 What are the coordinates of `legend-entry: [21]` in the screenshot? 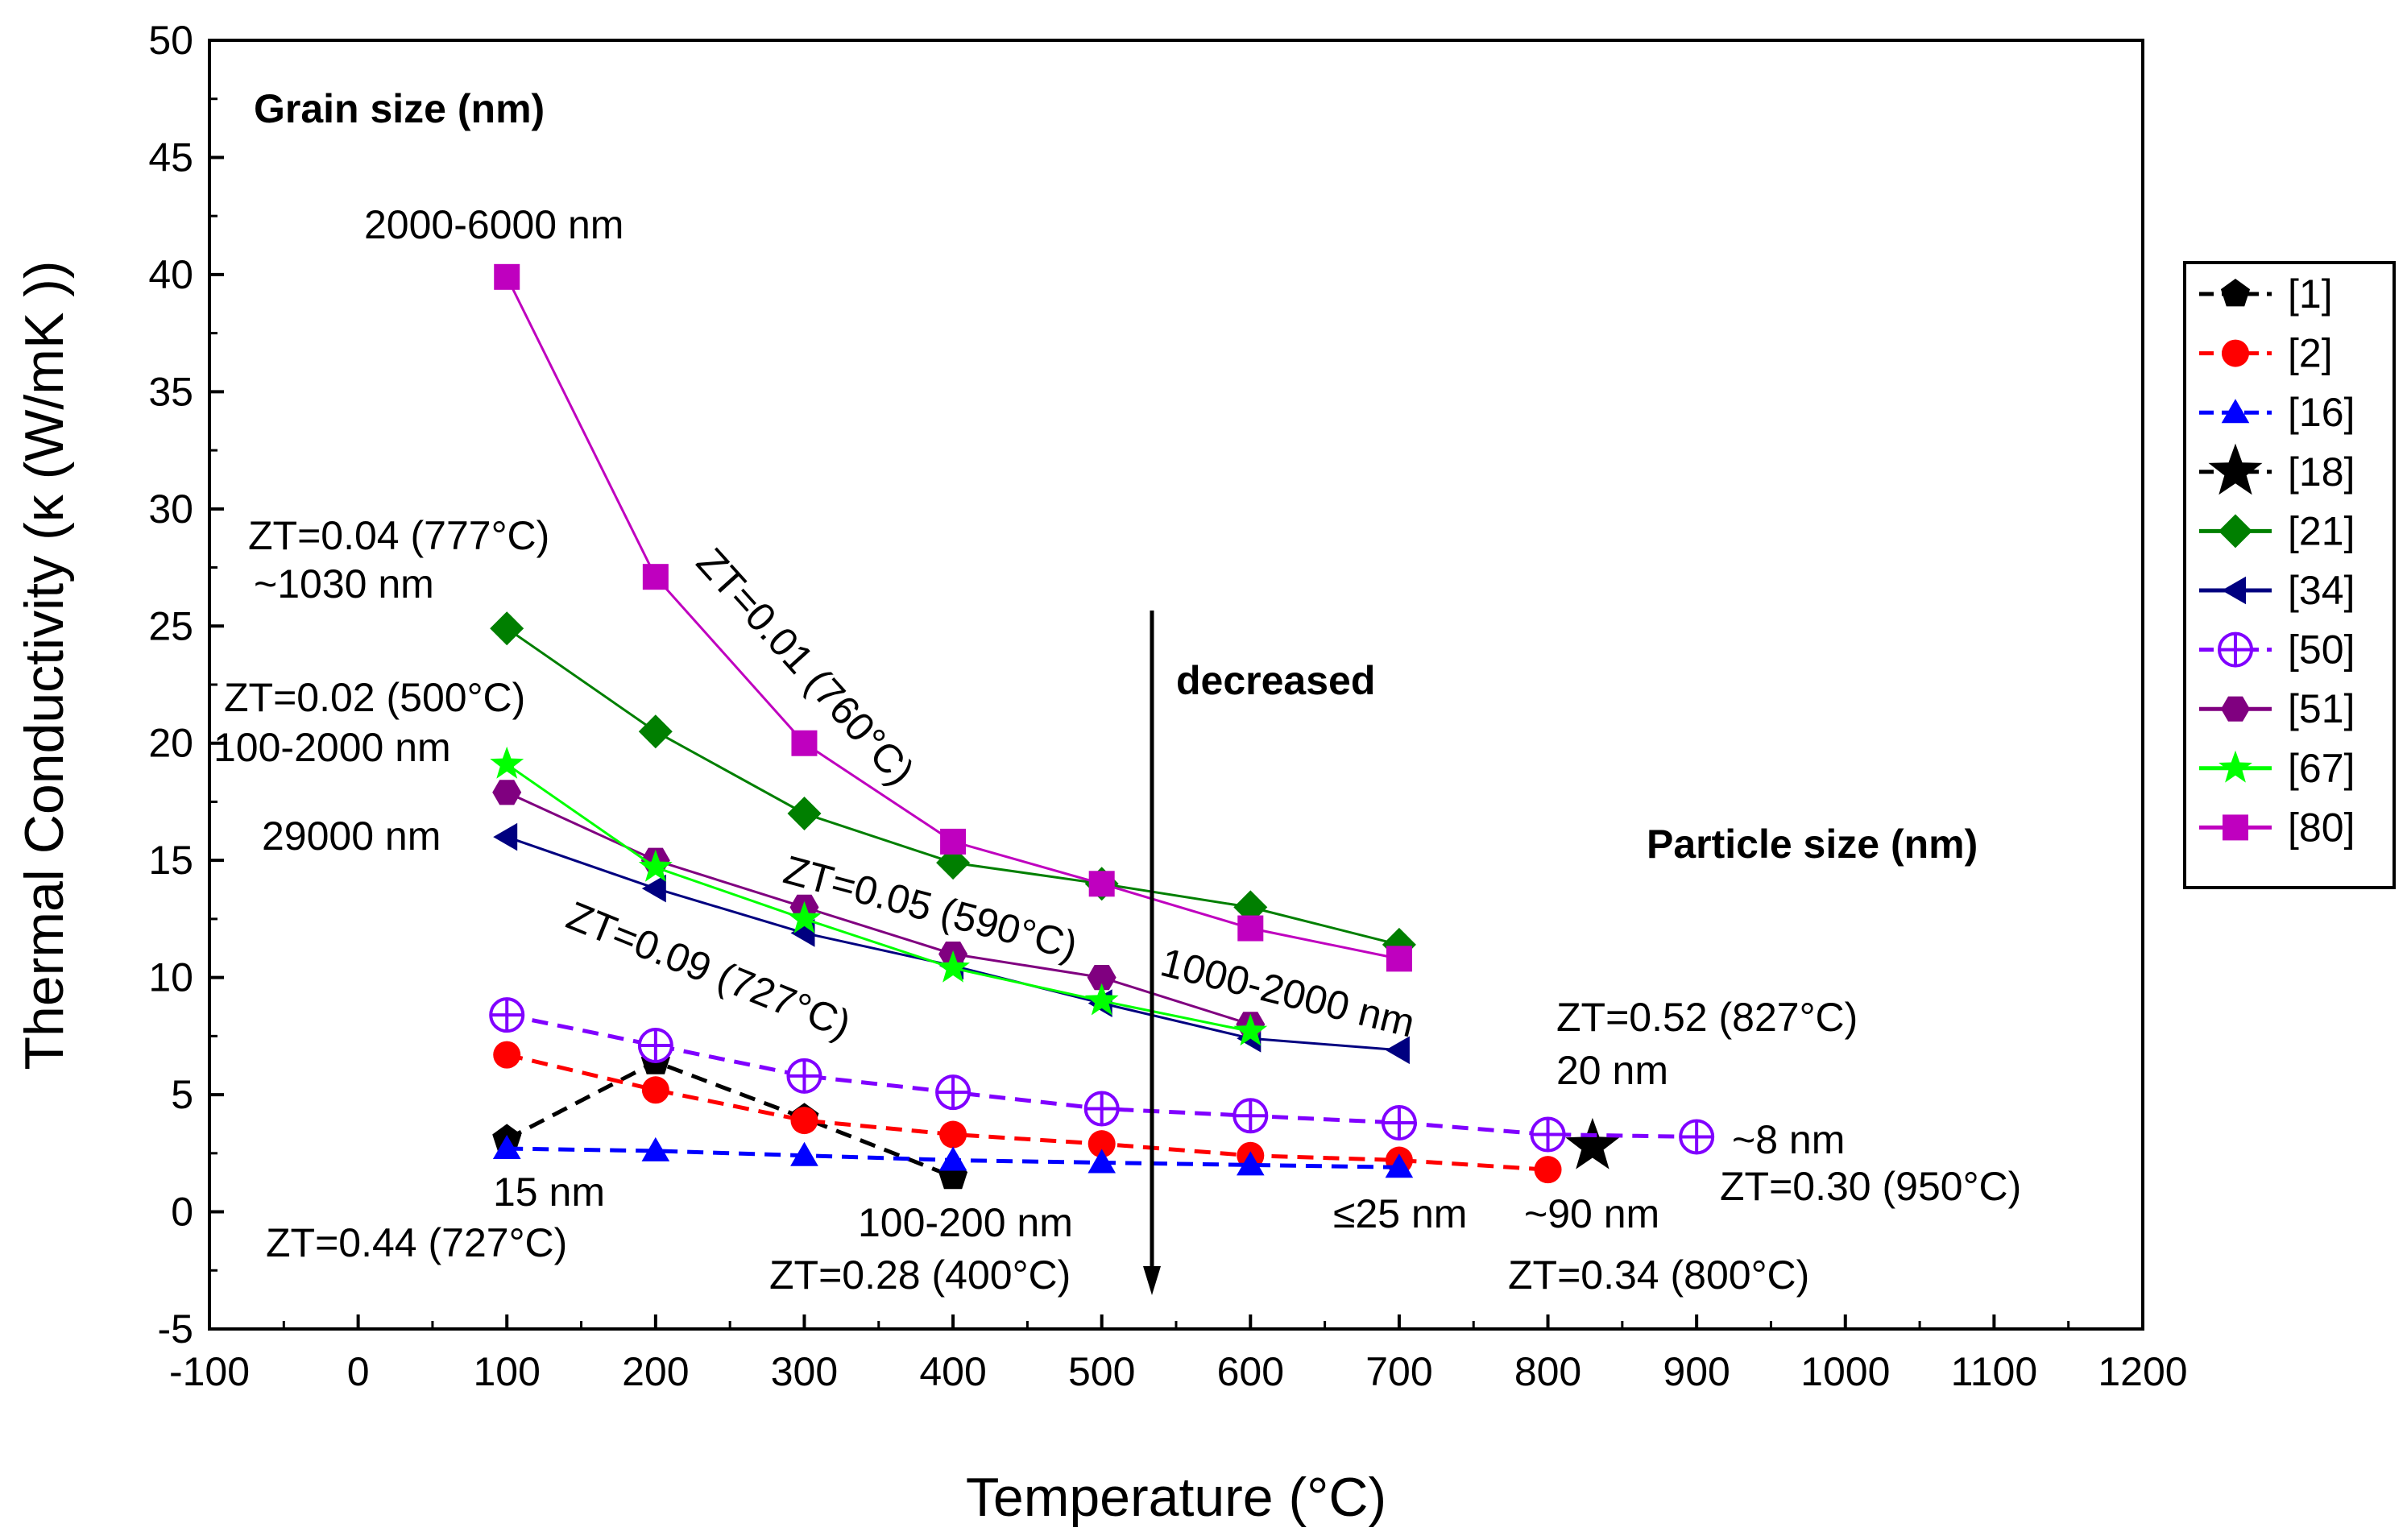 It's located at (2277, 530).